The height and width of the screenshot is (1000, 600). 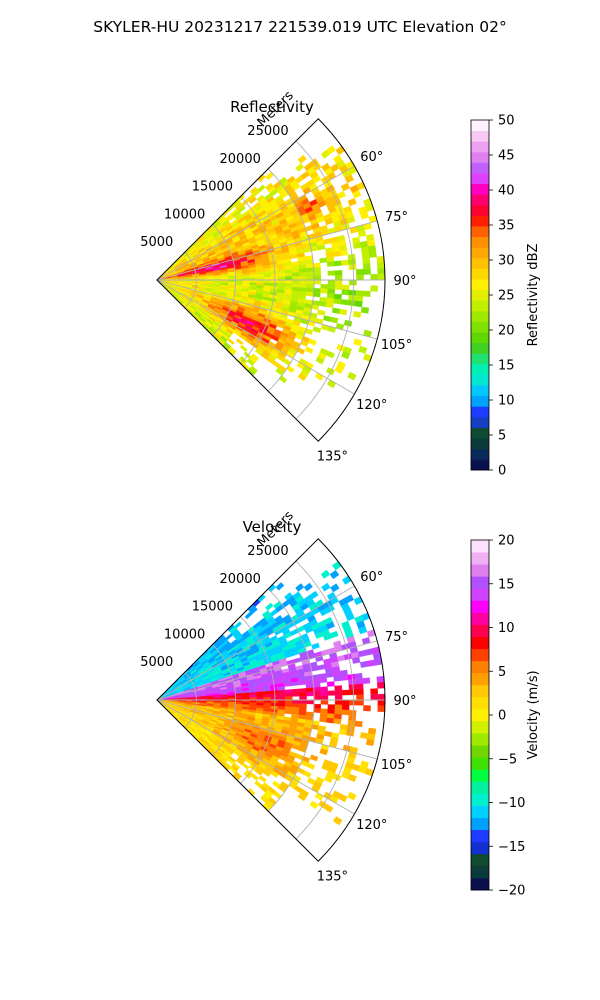 What do you see at coordinates (533, 714) in the screenshot?
I see `colorbar-label: Velocity (m/s)` at bounding box center [533, 714].